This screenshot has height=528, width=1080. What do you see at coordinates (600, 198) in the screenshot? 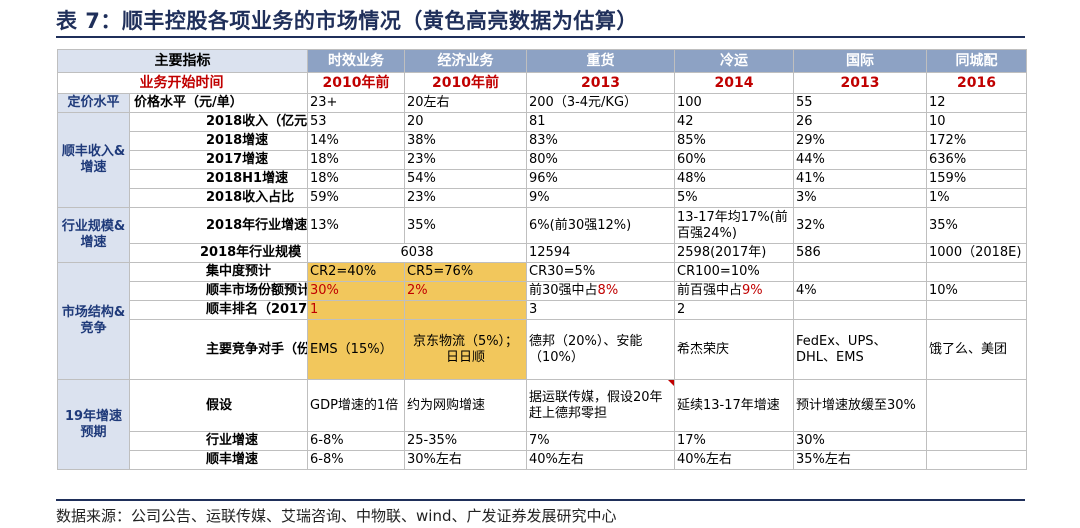
I see `cell: 9%` at bounding box center [600, 198].